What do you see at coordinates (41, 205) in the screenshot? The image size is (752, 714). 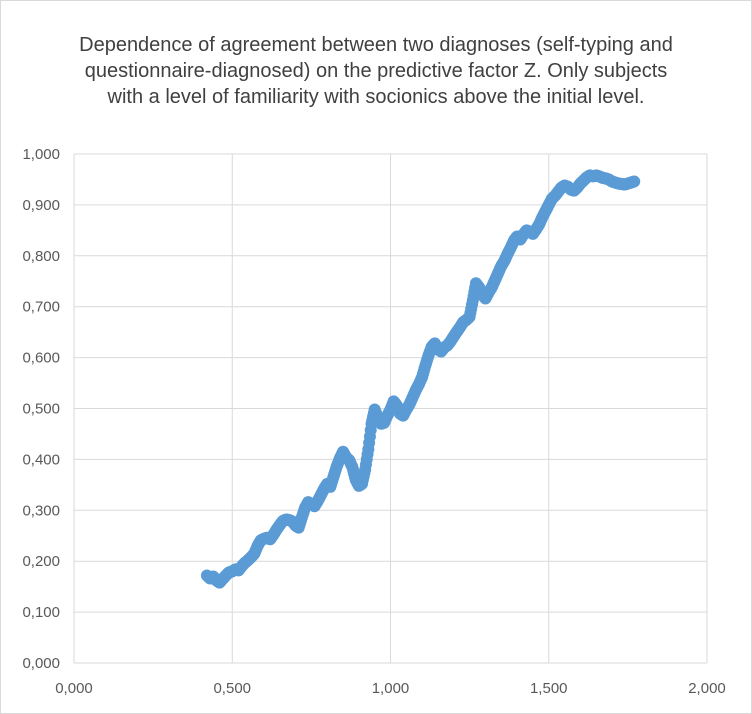 I see `y-tick-label: 0,900` at bounding box center [41, 205].